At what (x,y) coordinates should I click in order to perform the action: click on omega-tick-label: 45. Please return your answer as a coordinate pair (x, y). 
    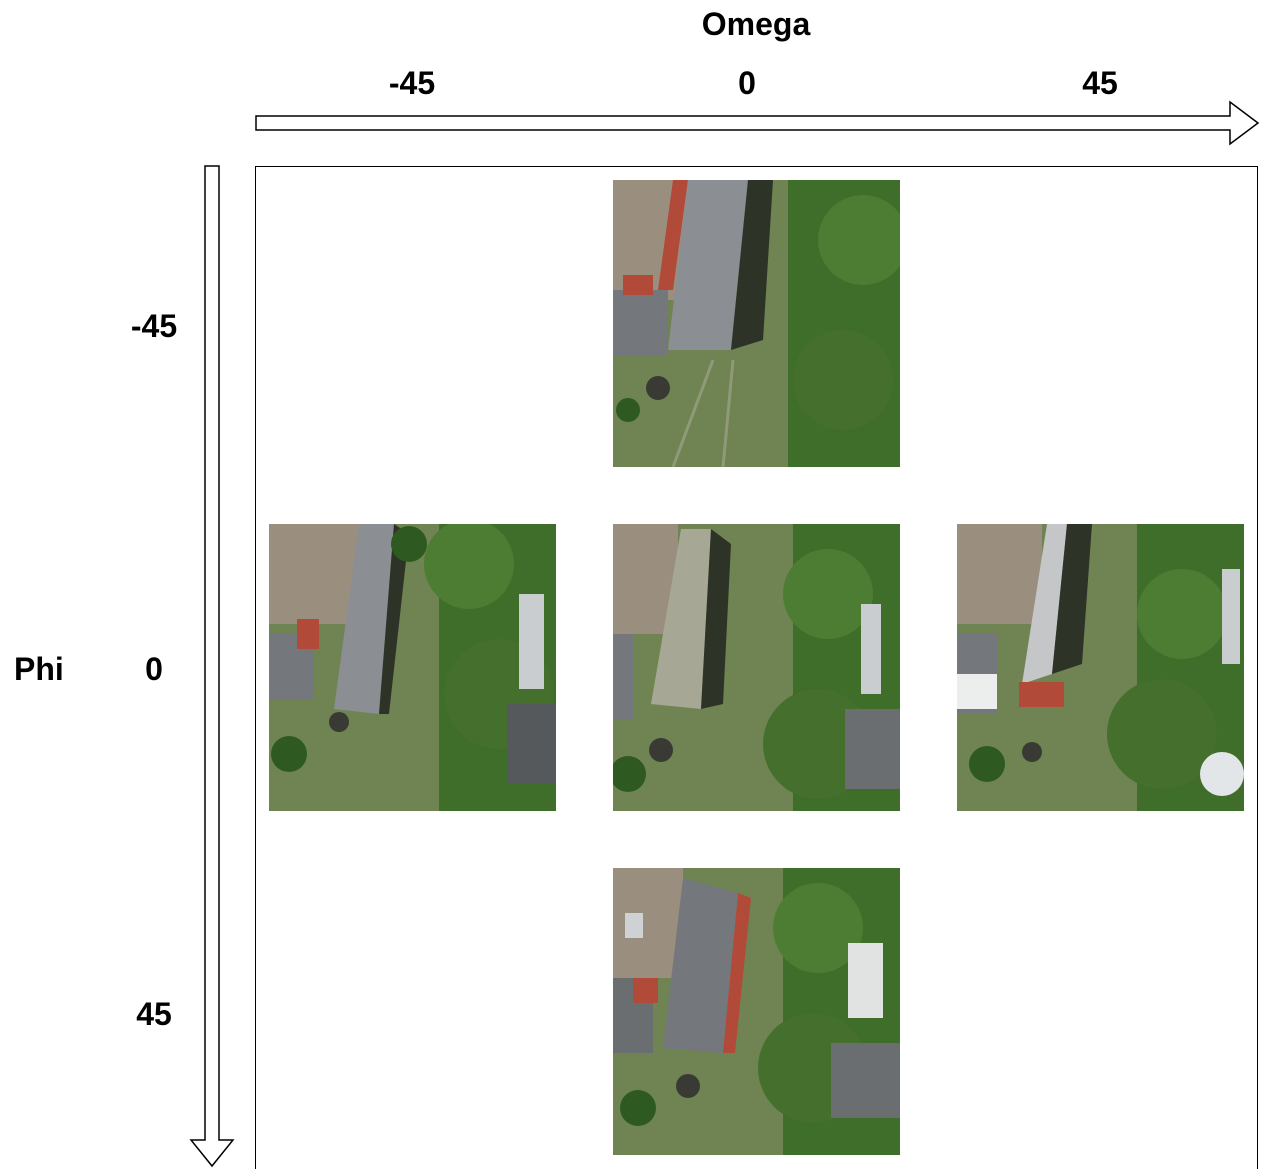
    Looking at the image, I should click on (1100, 83).